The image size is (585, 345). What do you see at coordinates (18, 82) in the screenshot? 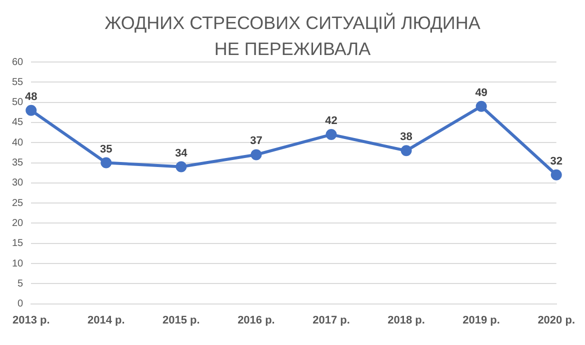
I see `y-tick-label: 55` at bounding box center [18, 82].